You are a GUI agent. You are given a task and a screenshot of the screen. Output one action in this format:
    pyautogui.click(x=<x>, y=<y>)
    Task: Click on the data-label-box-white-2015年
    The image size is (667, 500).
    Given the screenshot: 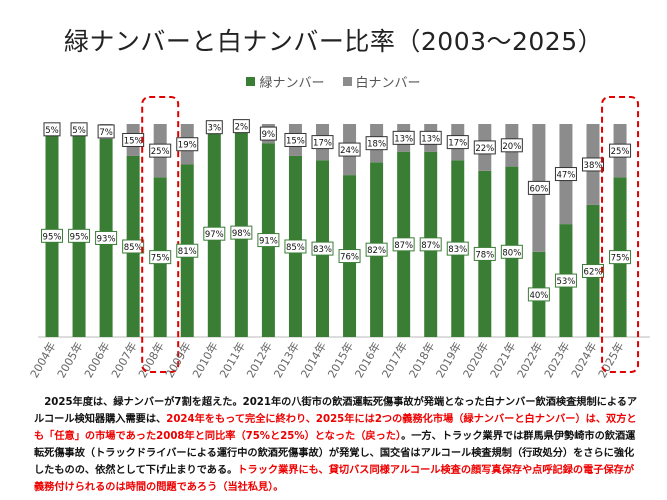 What is the action you would take?
    pyautogui.click(x=349, y=149)
    